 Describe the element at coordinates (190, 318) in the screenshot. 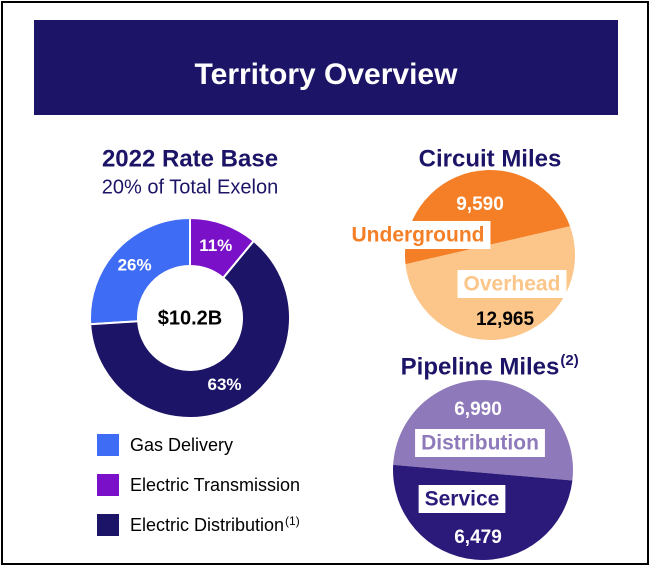

I see `center-label: $10.2B` at that location.